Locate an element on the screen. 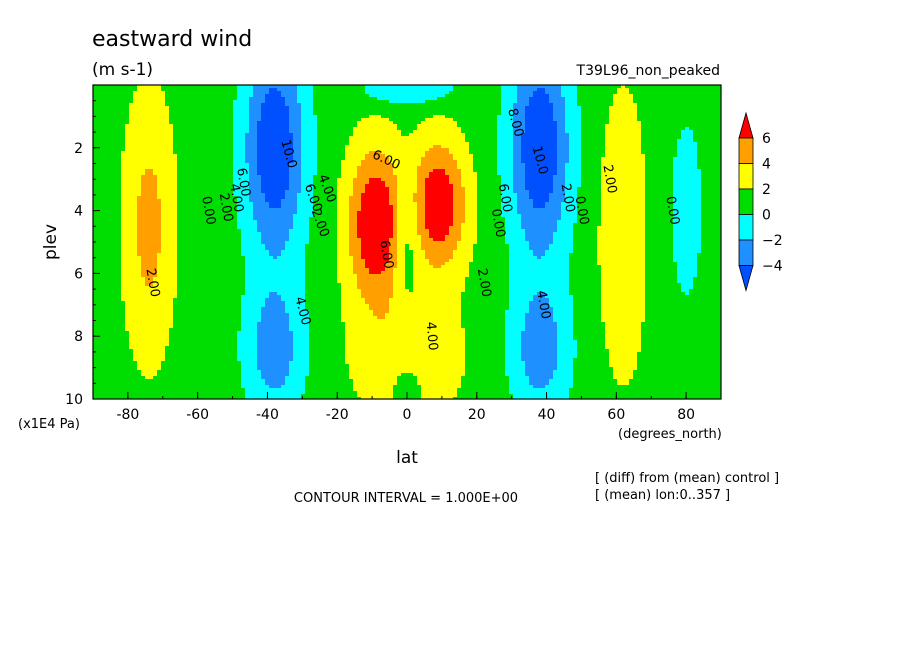  colorbar-label: 0 is located at coordinates (766, 216).